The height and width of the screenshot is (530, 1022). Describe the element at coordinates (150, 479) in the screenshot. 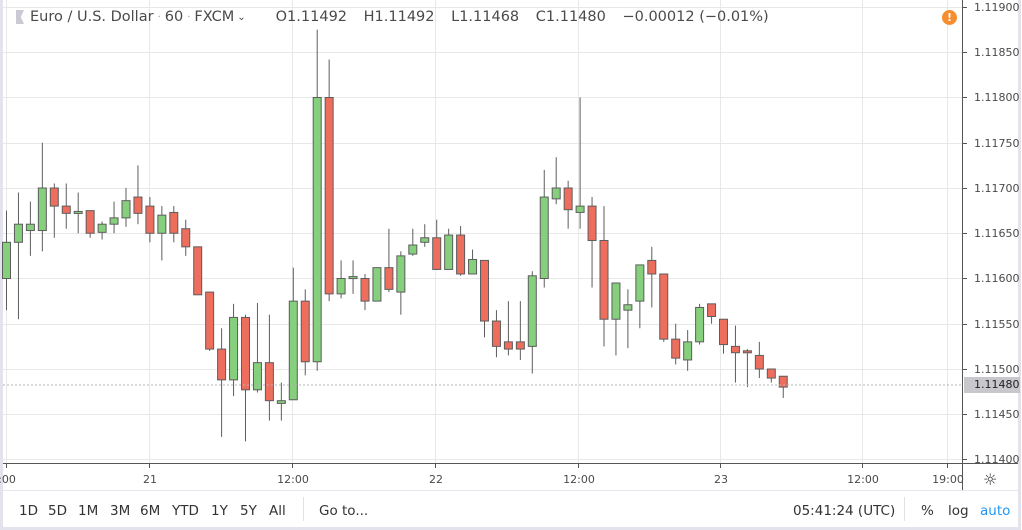

I see `time-tick-label: 21` at that location.